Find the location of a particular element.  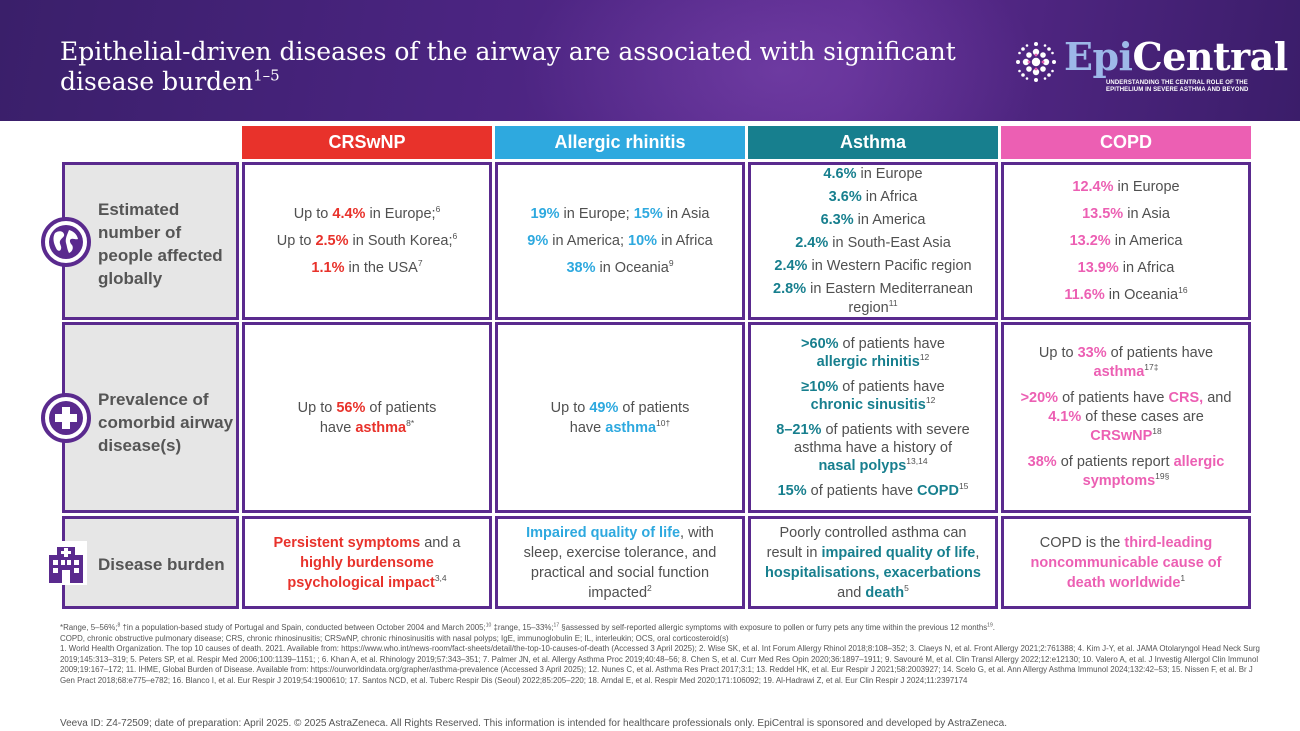

reference-marker: 3,4 is located at coordinates (440, 577).